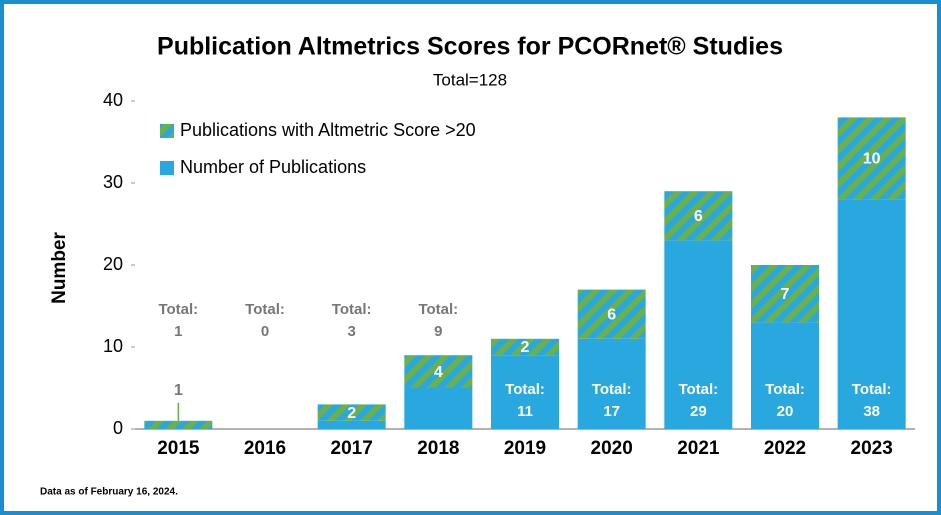 Image resolution: width=941 pixels, height=515 pixels. Describe the element at coordinates (871, 411) in the screenshot. I see `total-value: 38` at that location.